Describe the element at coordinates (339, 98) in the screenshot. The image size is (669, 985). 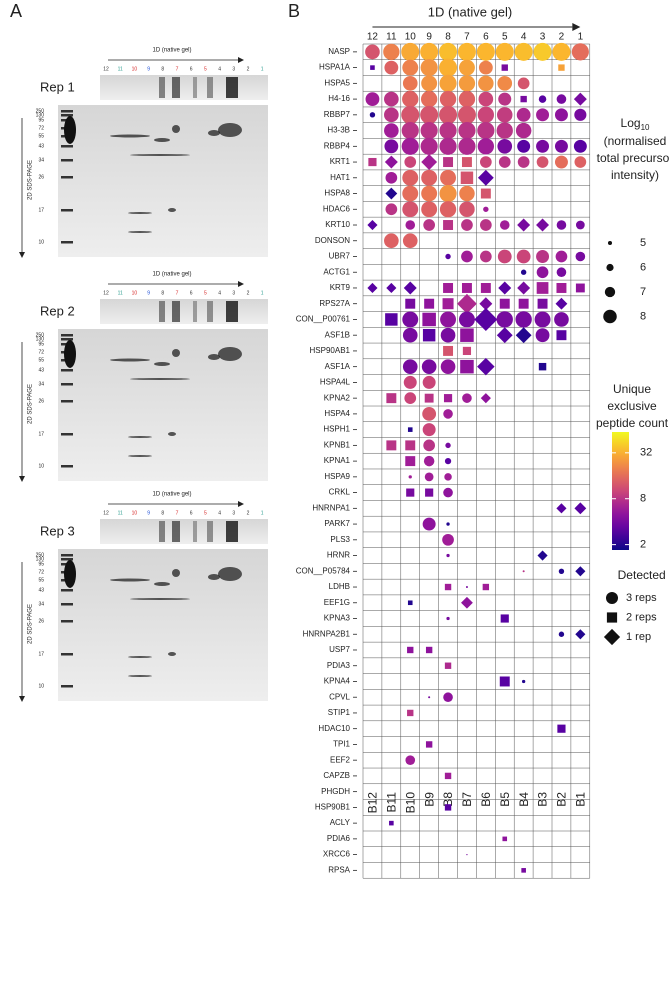
I see `y-tick-label: H4-16` at that location.